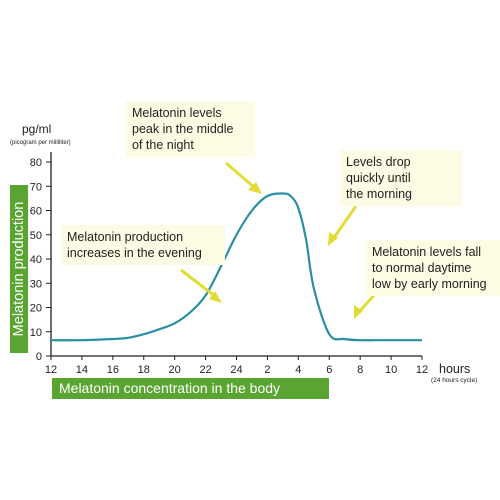 Image resolution: width=500 pixels, height=500 pixels. Describe the element at coordinates (236, 370) in the screenshot. I see `x-tick-label: 24` at that location.